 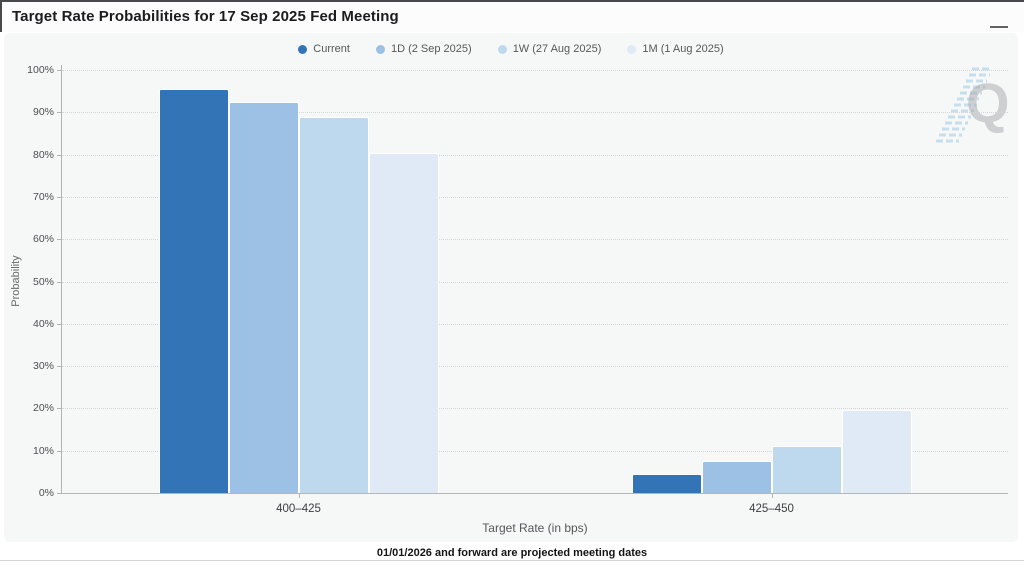 What do you see at coordinates (43, 281) in the screenshot?
I see `y-tick-label: 50%` at bounding box center [43, 281].